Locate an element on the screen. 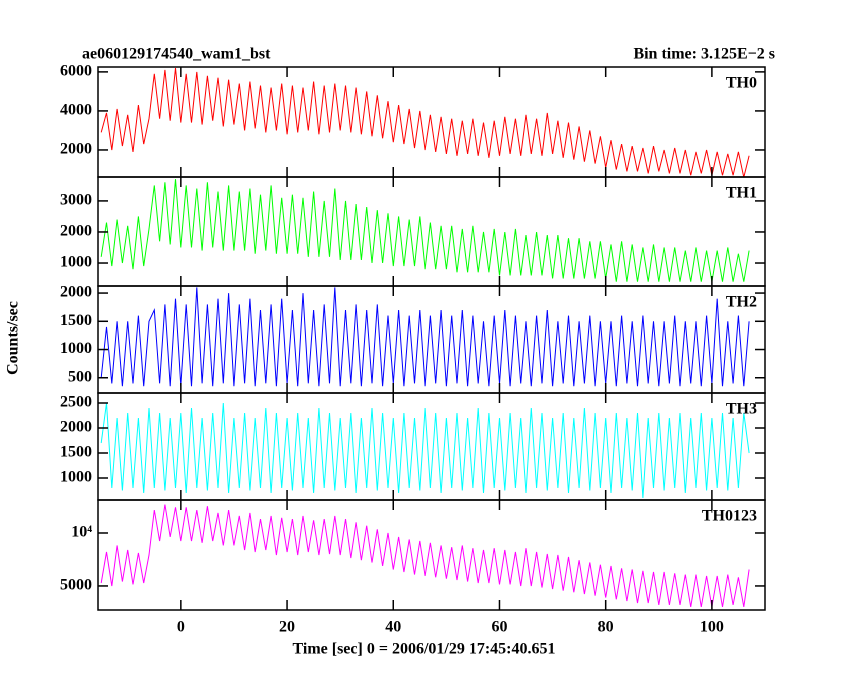 The image size is (850, 680). y-tick-label: 5000 is located at coordinates (76, 585).